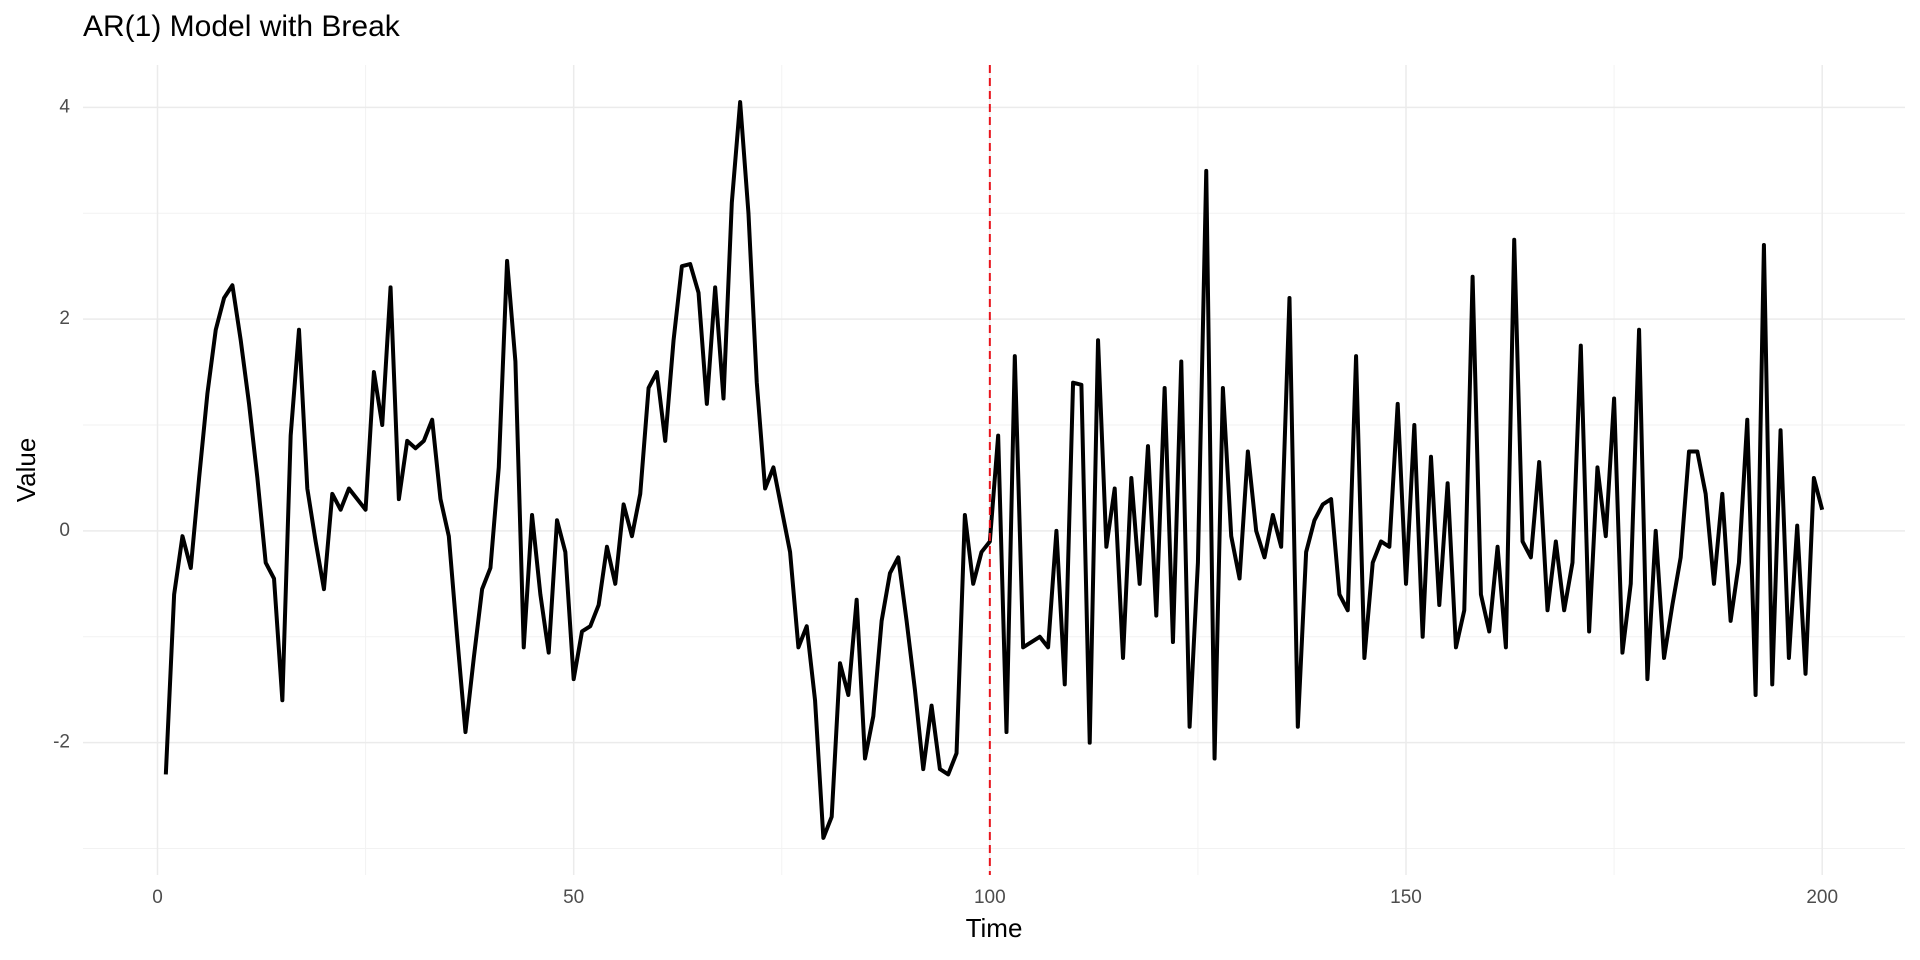 The image size is (1920, 960). I want to click on y-tick-label: -2, so click(61, 742).